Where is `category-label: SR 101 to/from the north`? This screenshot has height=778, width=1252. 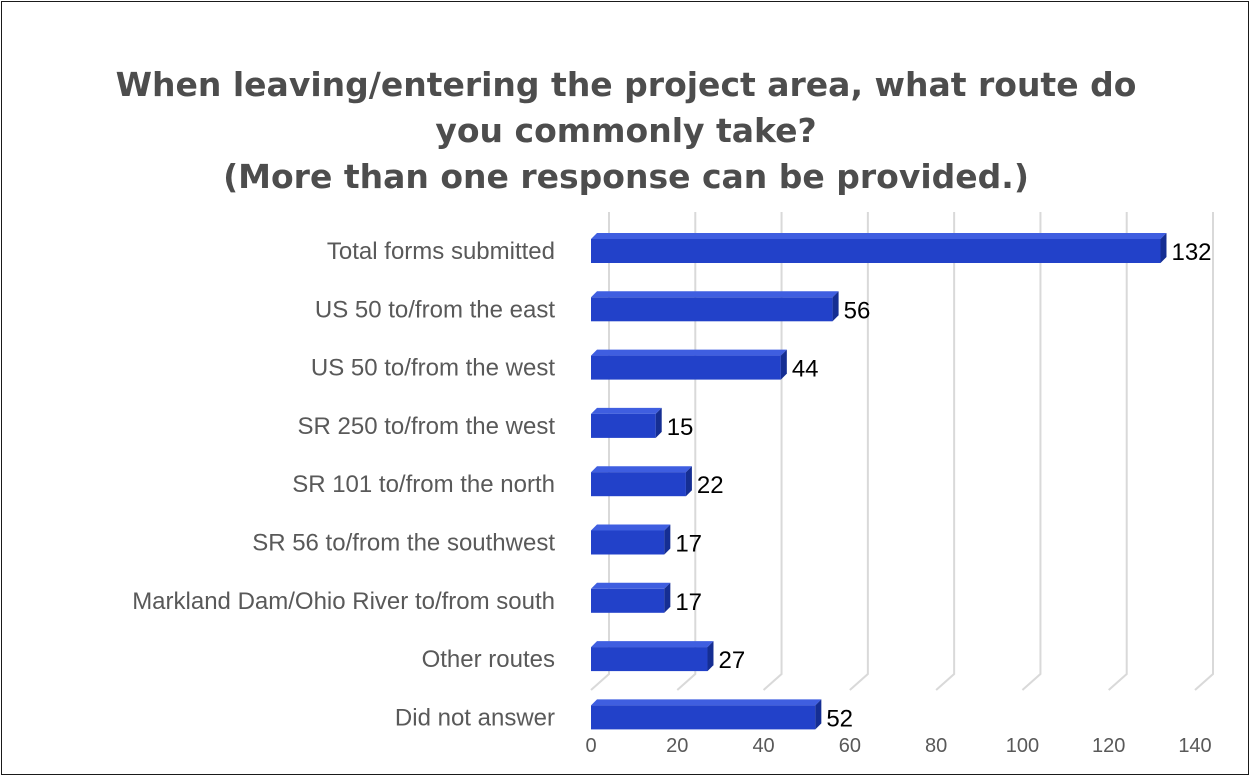
category-label: SR 101 to/from the north is located at coordinates (423, 484).